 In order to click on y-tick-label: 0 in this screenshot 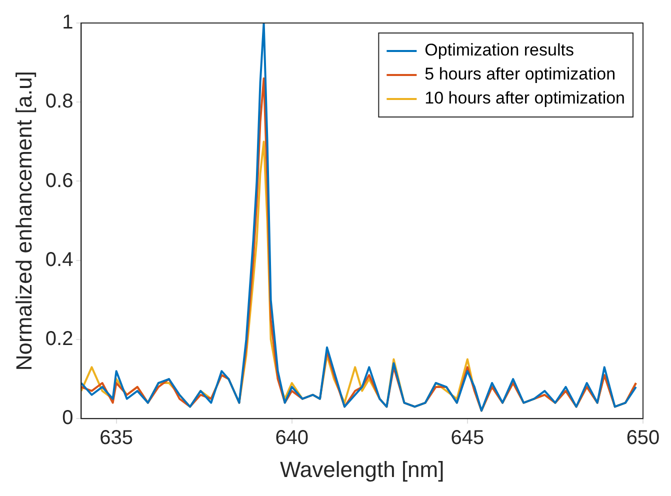, I will do `click(68, 418)`.